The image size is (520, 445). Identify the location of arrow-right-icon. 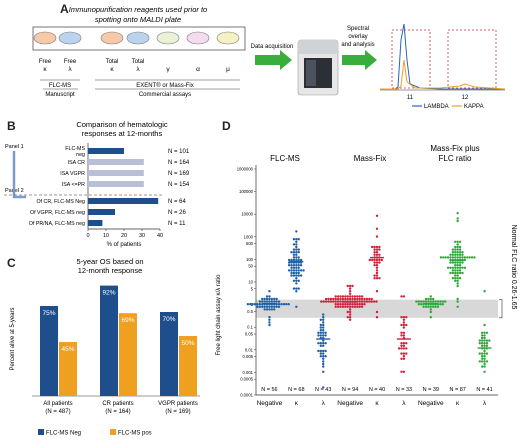
(273, 60).